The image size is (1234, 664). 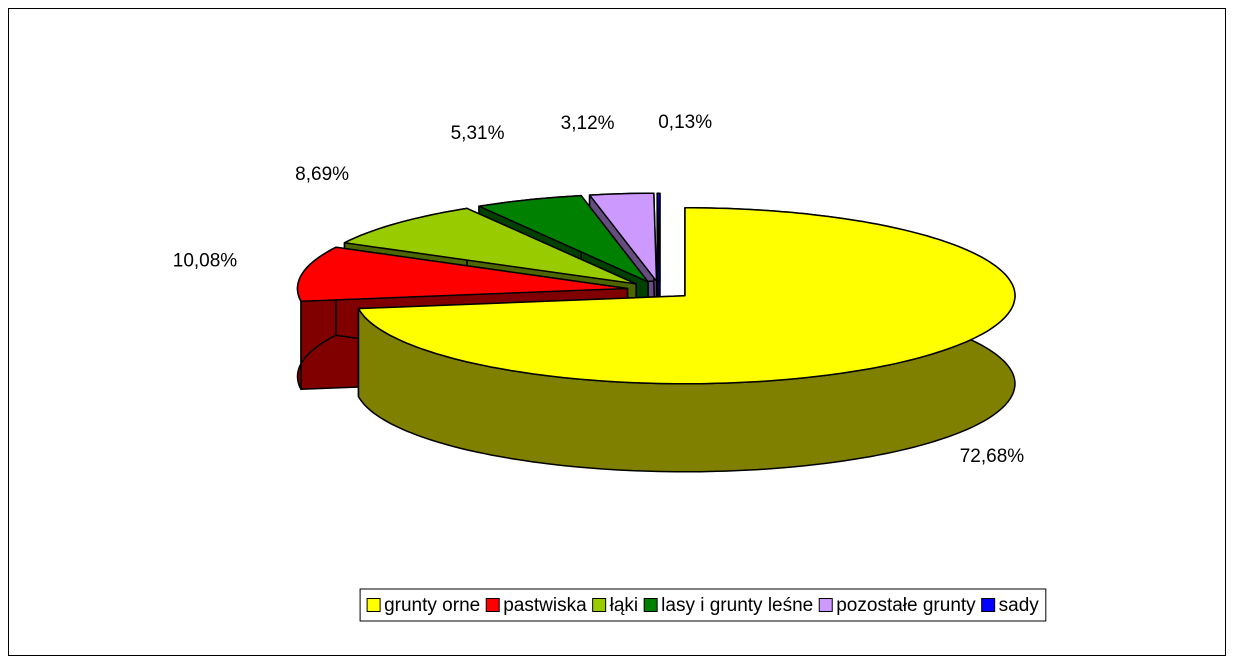 What do you see at coordinates (685, 122) in the screenshot?
I see `data-label: 0,13%` at bounding box center [685, 122].